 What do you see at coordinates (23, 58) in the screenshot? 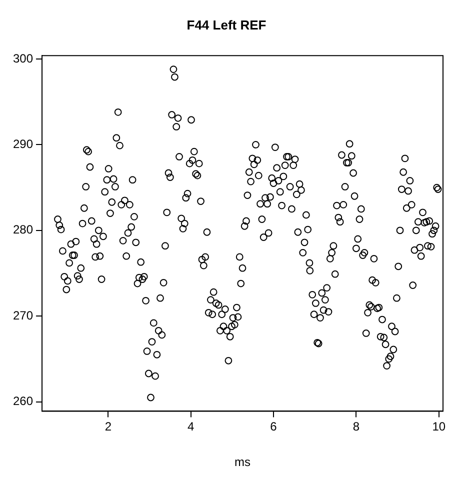
I see `y-tick-label: 300` at bounding box center [23, 58].